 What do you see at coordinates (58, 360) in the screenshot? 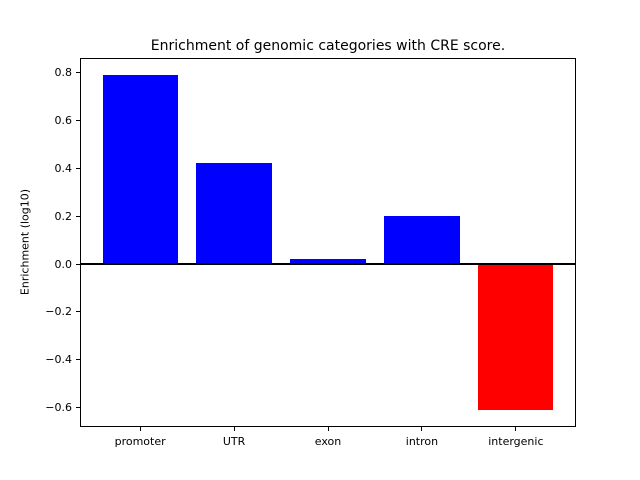
I see `y-tick-label: −0.4` at bounding box center [58, 360].